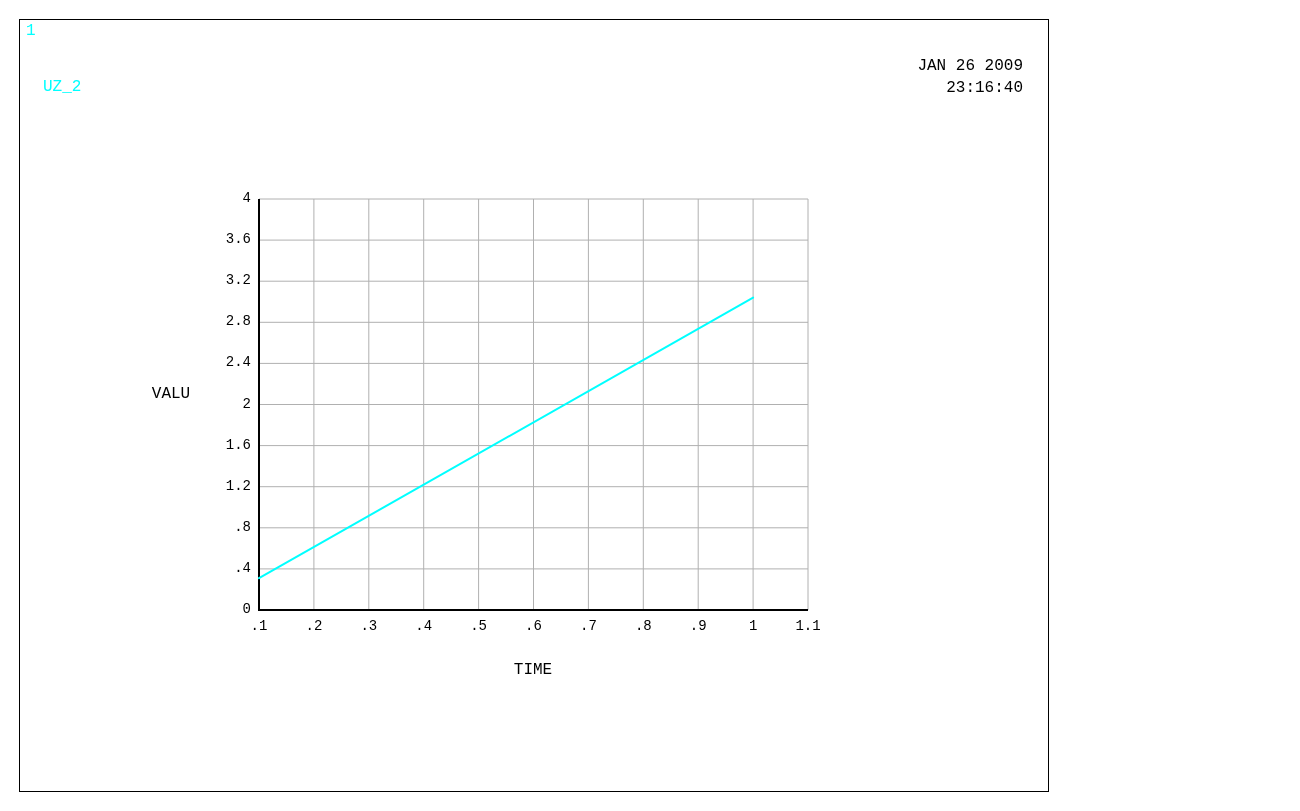 The width and height of the screenshot is (1300, 811). What do you see at coordinates (479, 626) in the screenshot?
I see `x-tick-label: .5` at bounding box center [479, 626].